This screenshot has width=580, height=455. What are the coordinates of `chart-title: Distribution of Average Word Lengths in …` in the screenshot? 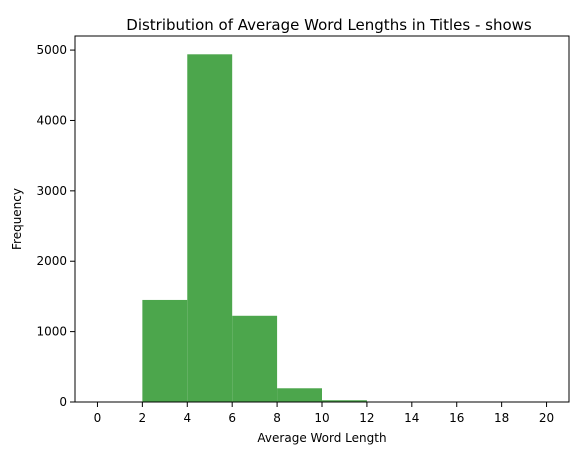 It's located at (329, 25).